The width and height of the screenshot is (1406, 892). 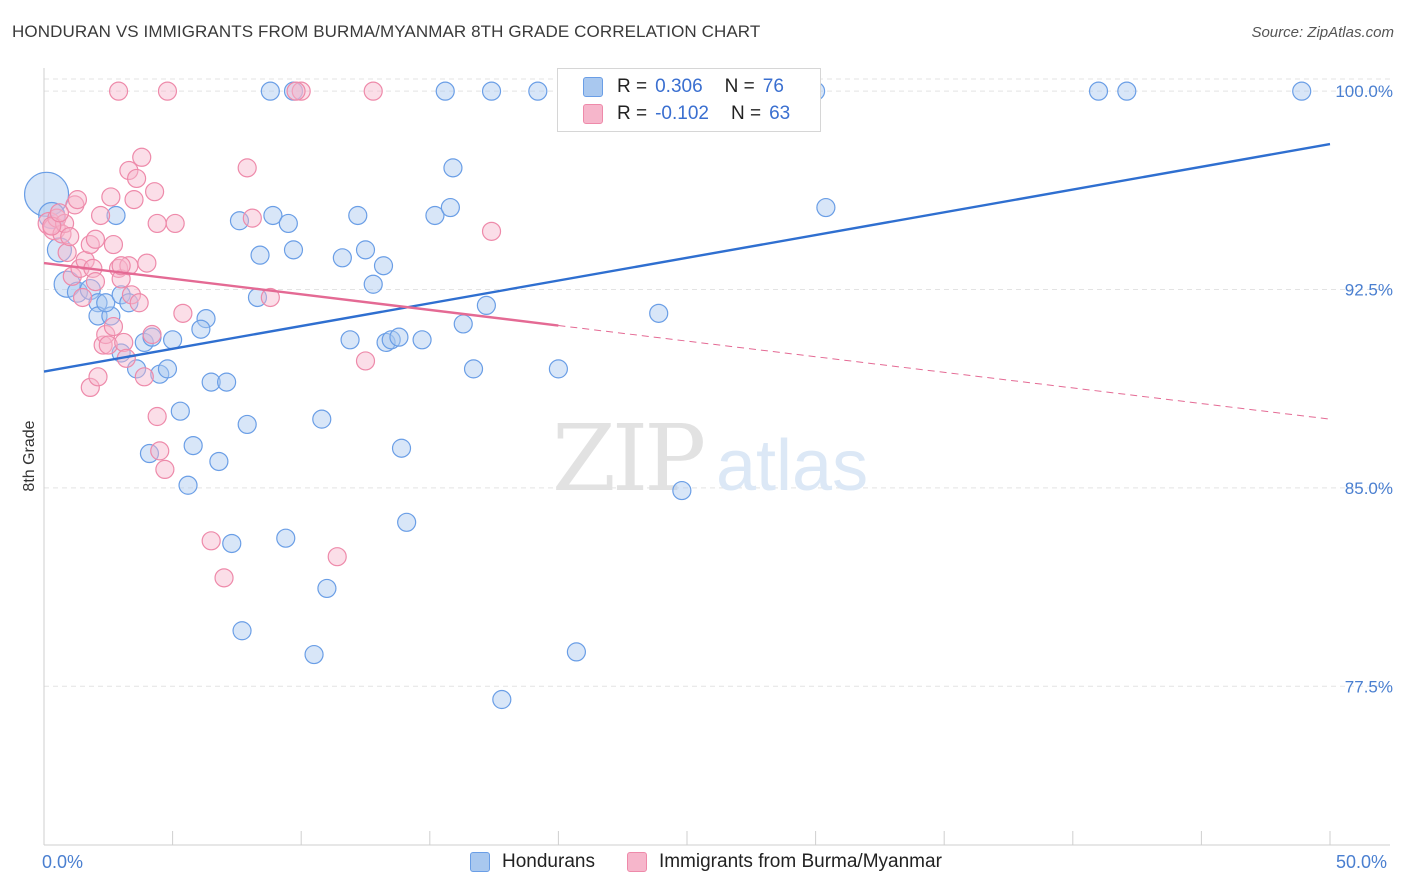 I want to click on x-ticks, so click(x=687, y=838).